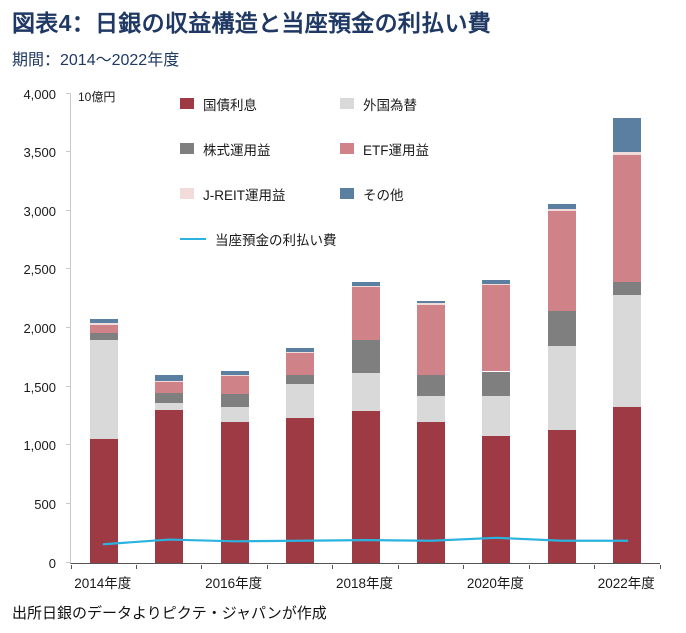 This screenshot has width=686, height=633. Describe the element at coordinates (39, 446) in the screenshot. I see `y-tick-label: 1,000` at that location.